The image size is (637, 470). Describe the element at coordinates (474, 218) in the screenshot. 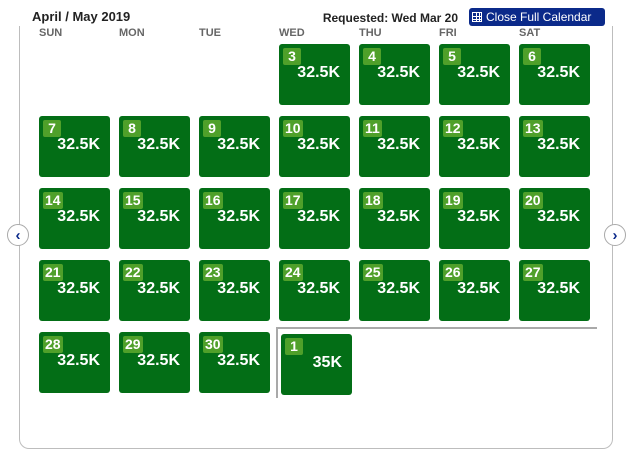

I see `day-cell: 19 32.5K` at that location.